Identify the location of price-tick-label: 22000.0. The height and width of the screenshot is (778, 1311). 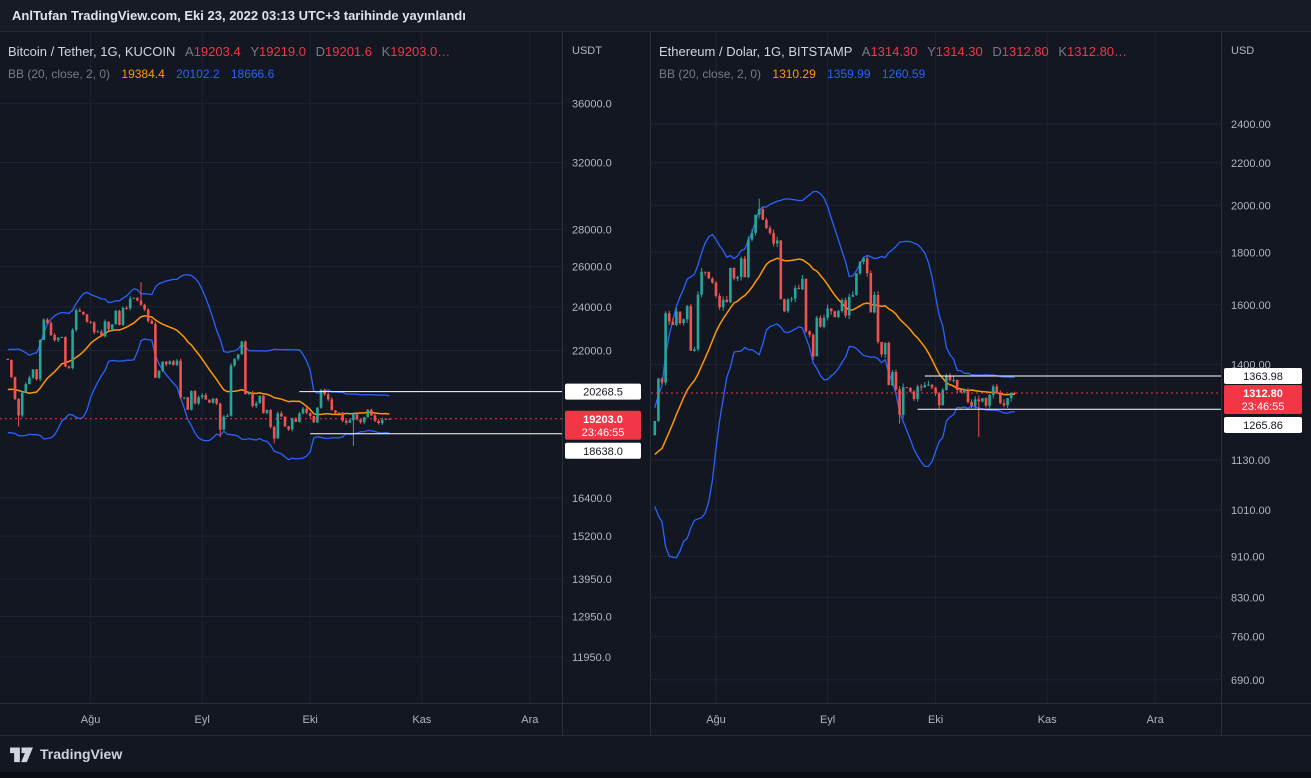
(592, 352).